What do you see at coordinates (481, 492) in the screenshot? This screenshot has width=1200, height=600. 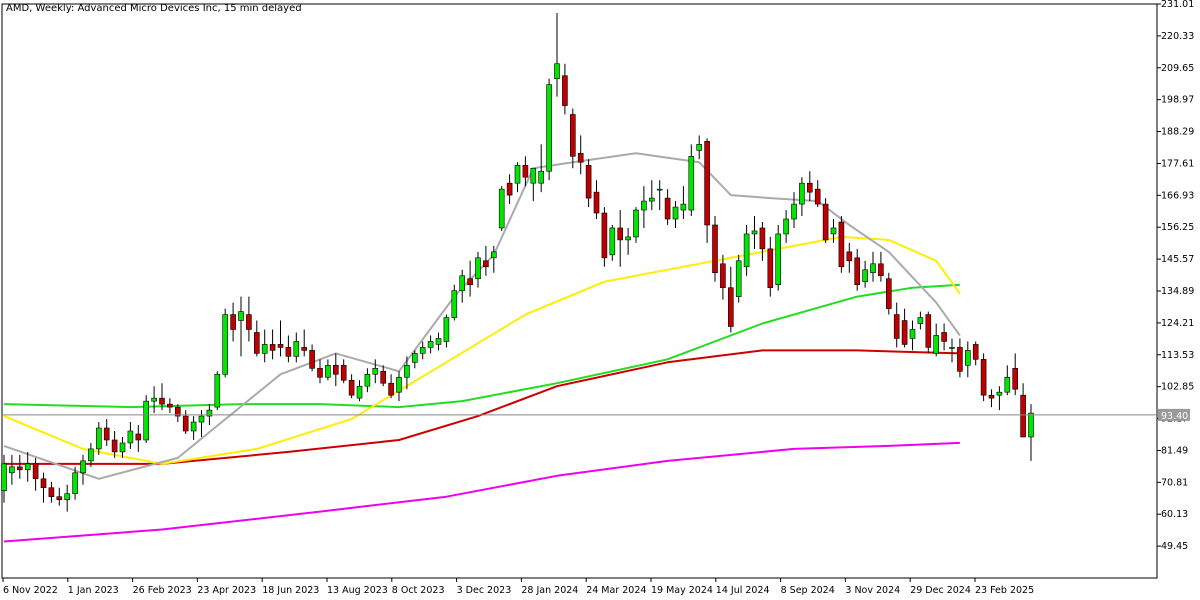 I see `ma-long-line` at bounding box center [481, 492].